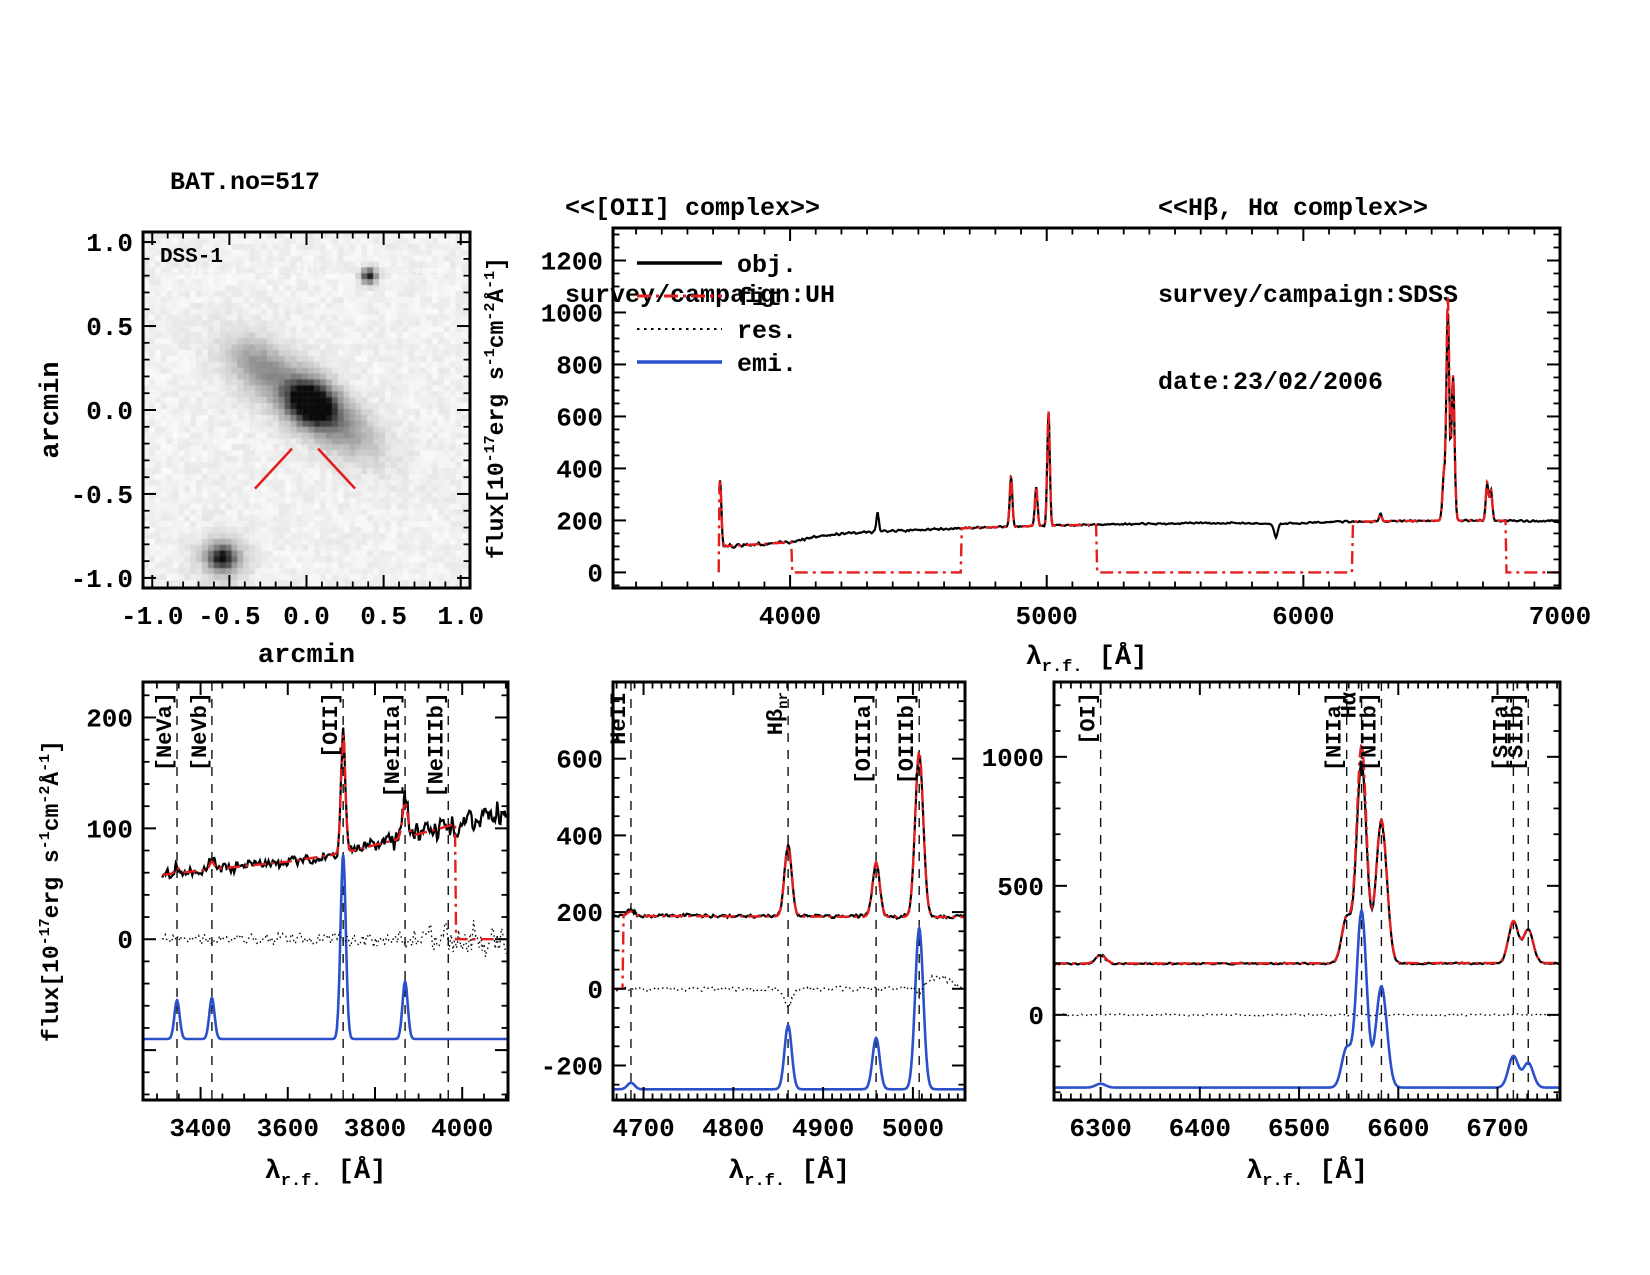 Image resolution: width=1650 pixels, height=1275 pixels. What do you see at coordinates (1271, 382) in the screenshot?
I see `hbha-header-date: date:23/02/2006` at bounding box center [1271, 382].